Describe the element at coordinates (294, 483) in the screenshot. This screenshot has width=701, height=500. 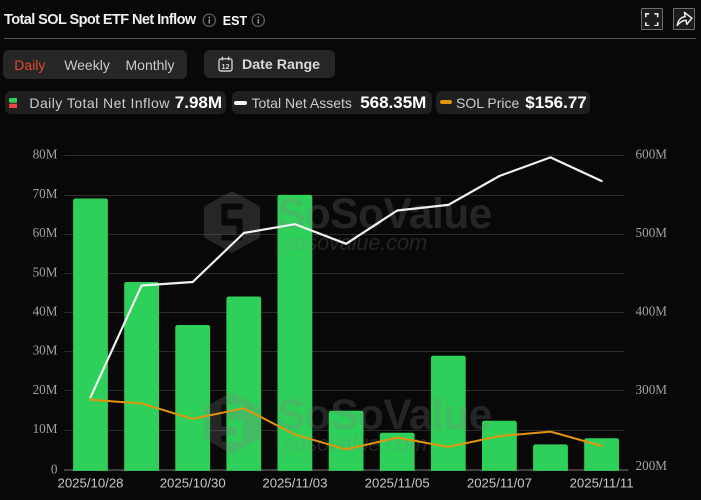
I see `svg-text: 2025/11/03` at that location.